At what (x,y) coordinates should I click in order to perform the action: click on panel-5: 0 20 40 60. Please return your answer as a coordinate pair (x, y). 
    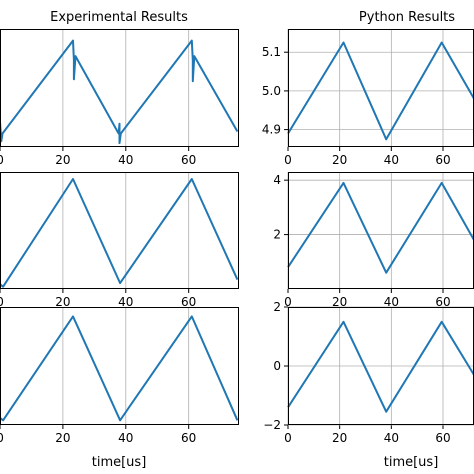
    Looking at the image, I should click on (119, 376).